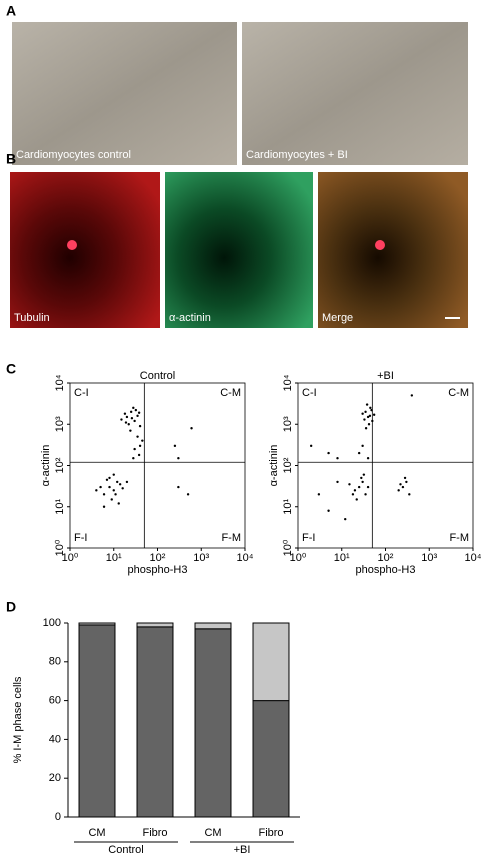 This screenshot has width=481, height=857. Describe the element at coordinates (245, 558) in the screenshot. I see `x-tick-label: 10⁴` at that location.